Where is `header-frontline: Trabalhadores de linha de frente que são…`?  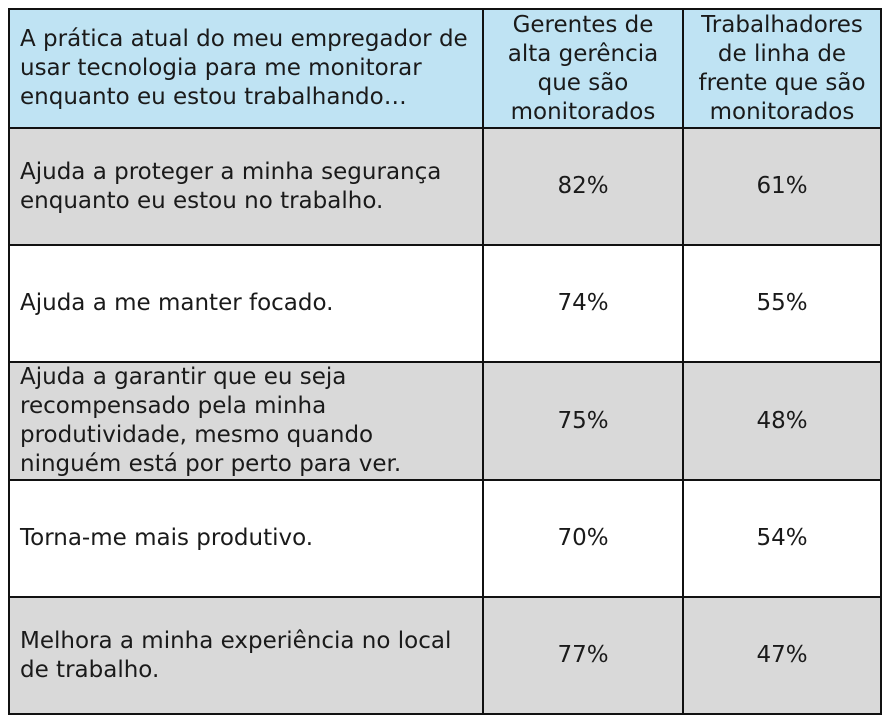 header-frontline: Trabalhadores de linha de frente que são… is located at coordinates (782, 68).